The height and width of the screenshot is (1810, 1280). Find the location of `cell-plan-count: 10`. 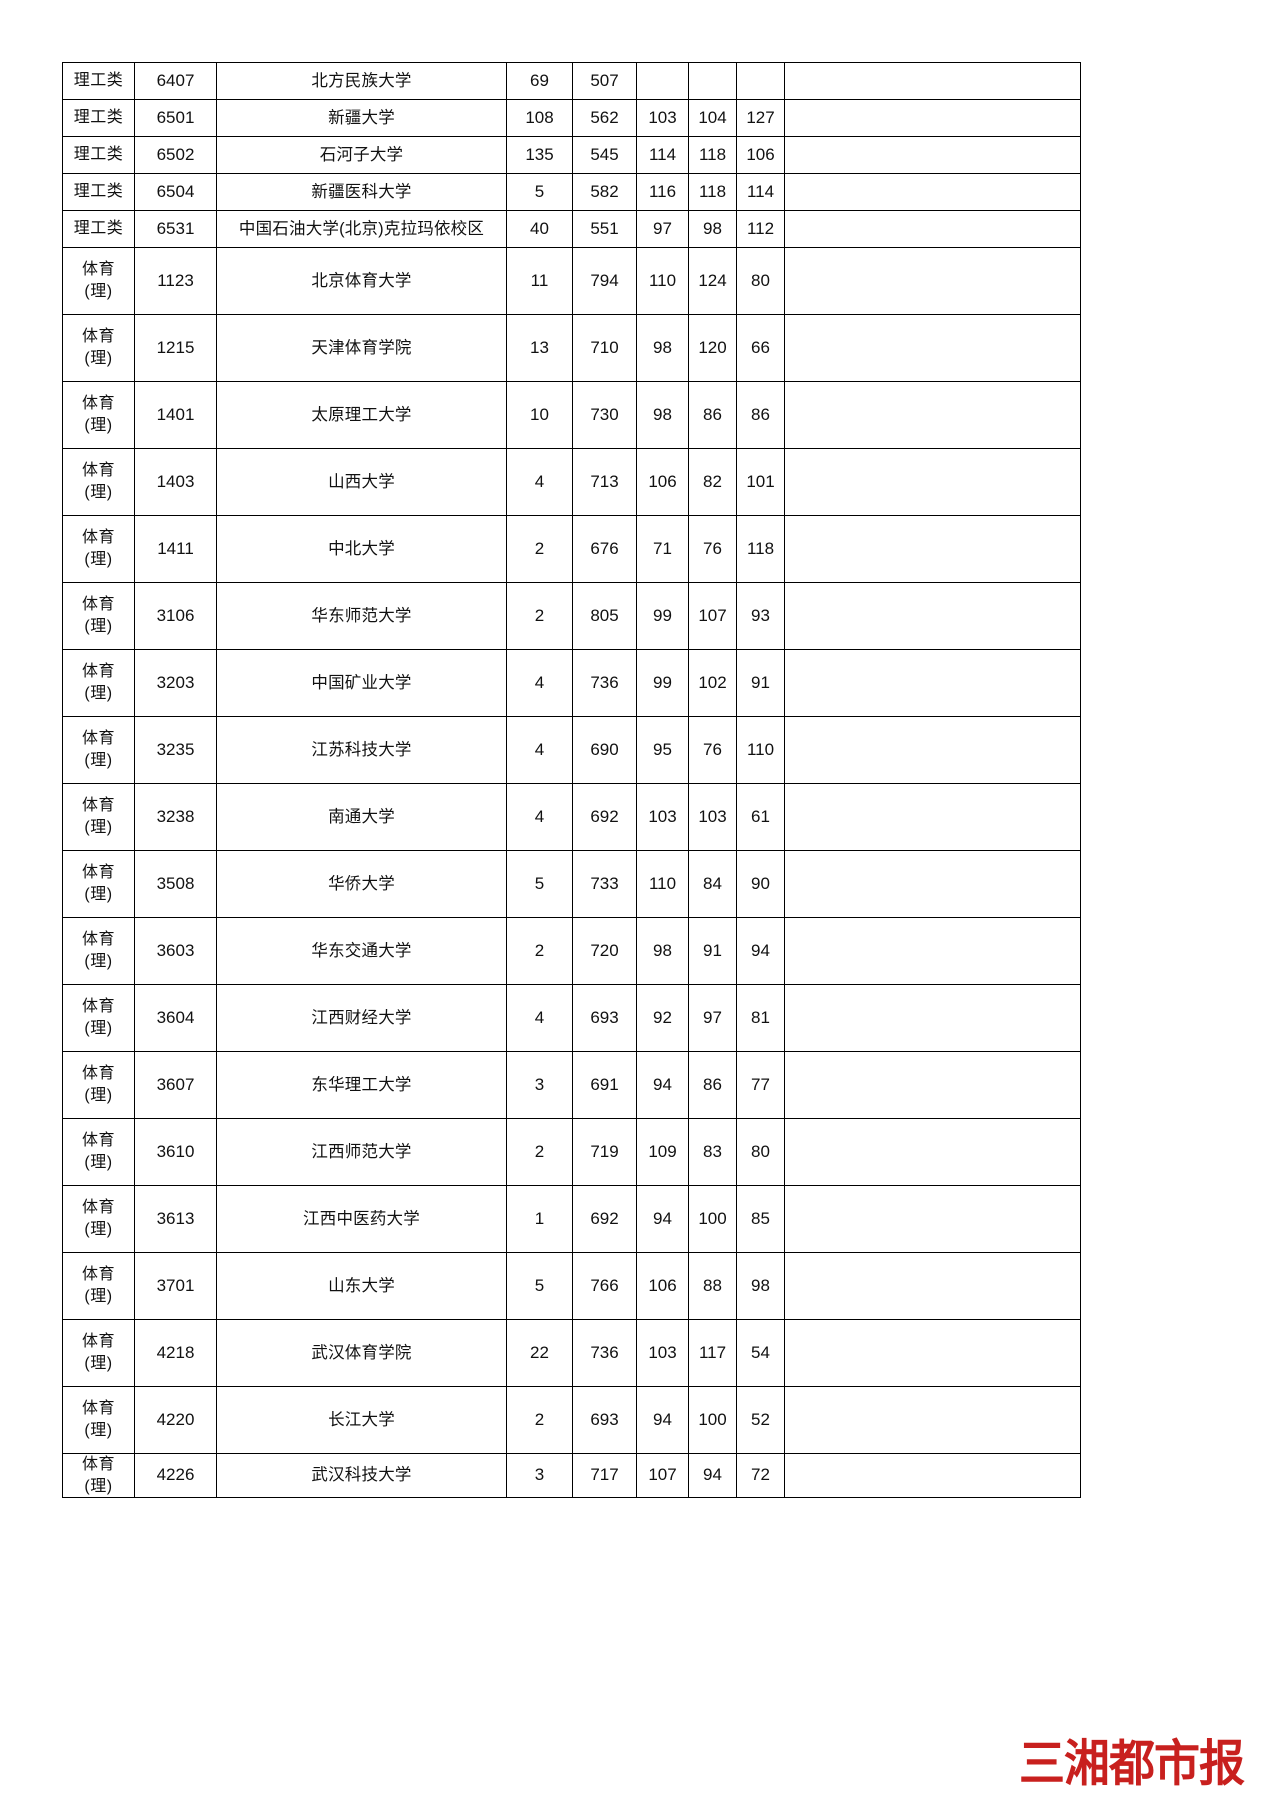

cell-plan-count: 10 is located at coordinates (539, 415).